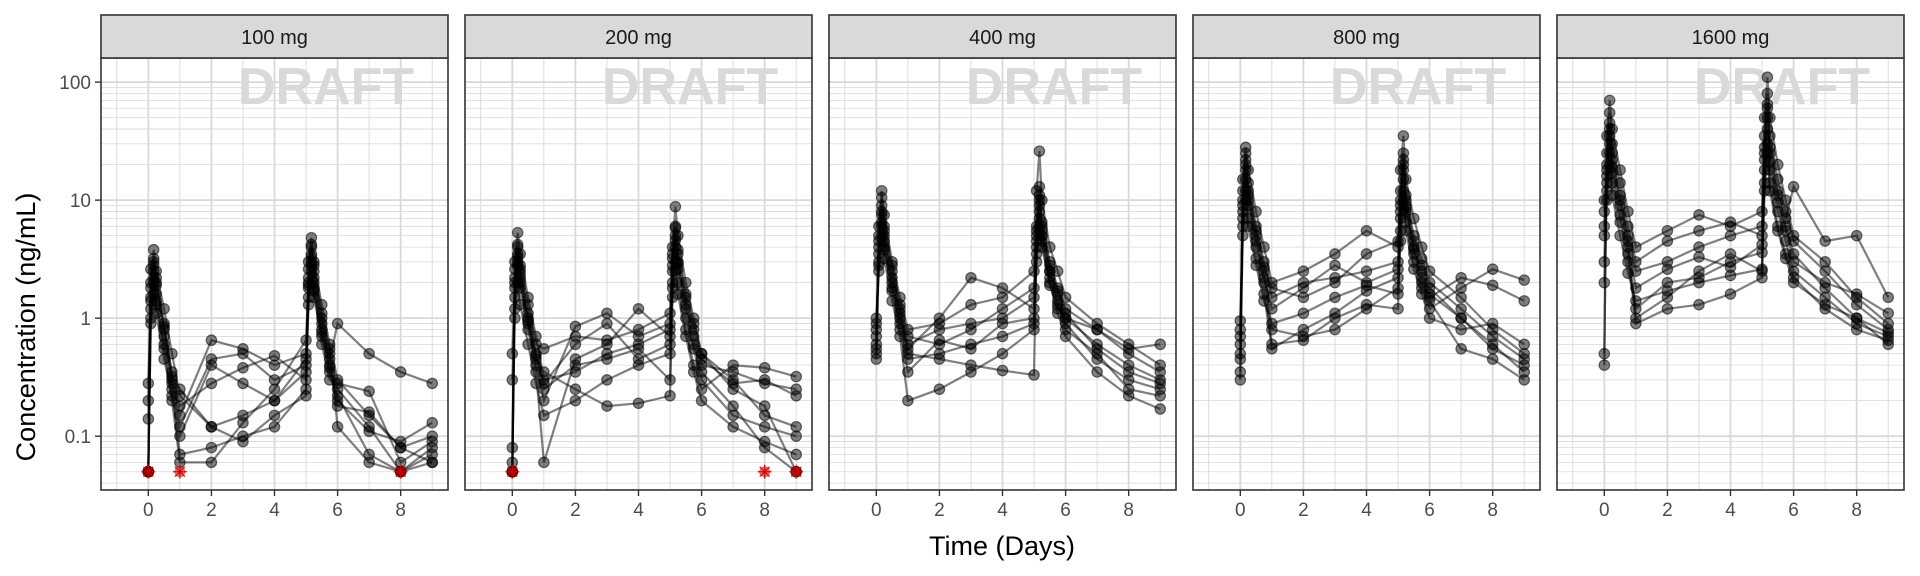  What do you see at coordinates (1746, 243) in the screenshot?
I see `subject-series` at bounding box center [1746, 243].